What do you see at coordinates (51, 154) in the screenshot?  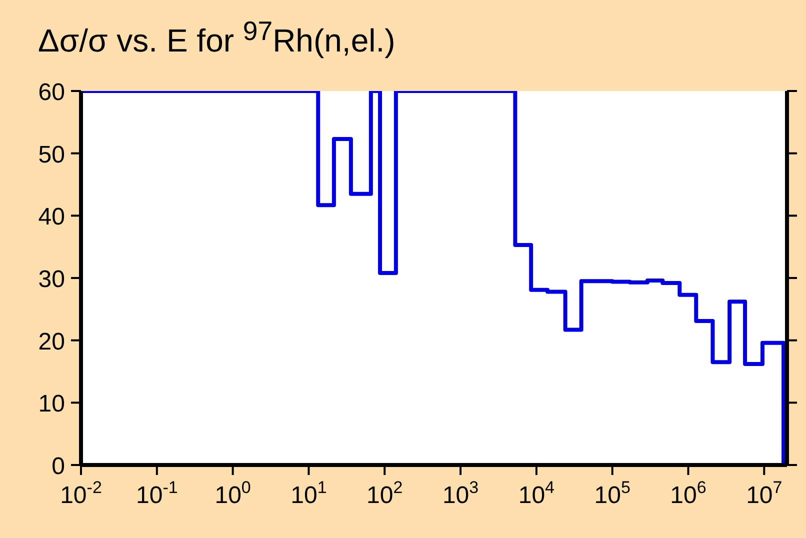 I see `y-tick-label: 50` at bounding box center [51, 154].